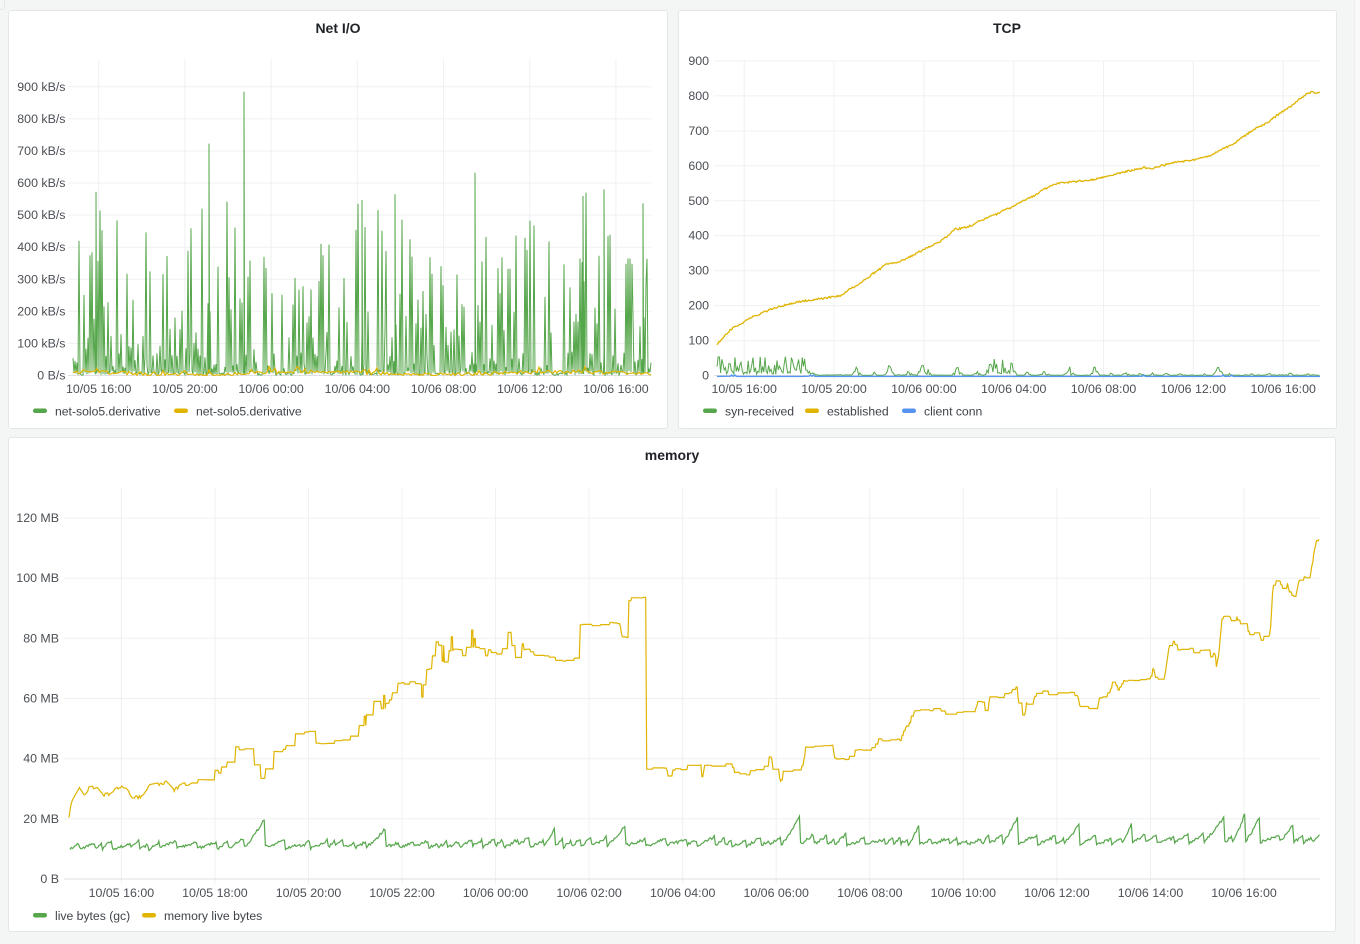  Describe the element at coordinates (1007, 28) in the screenshot. I see `svg-text: TCP` at that location.